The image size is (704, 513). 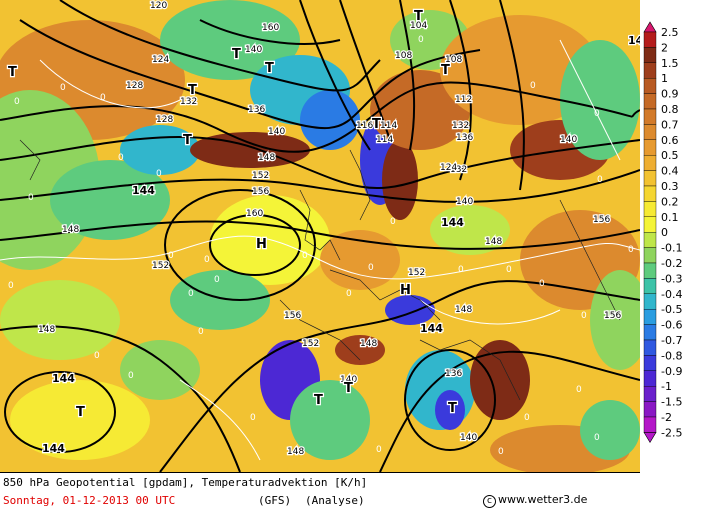 I want to click on legend-label: -2.5, so click(x=671, y=432).